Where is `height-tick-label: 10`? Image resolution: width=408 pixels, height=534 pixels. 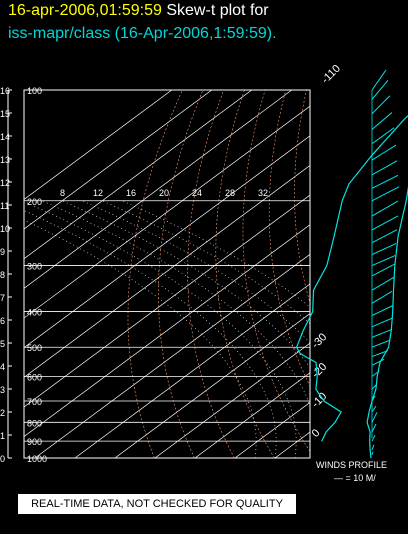
height-tick-label: 10 is located at coordinates (5, 229).